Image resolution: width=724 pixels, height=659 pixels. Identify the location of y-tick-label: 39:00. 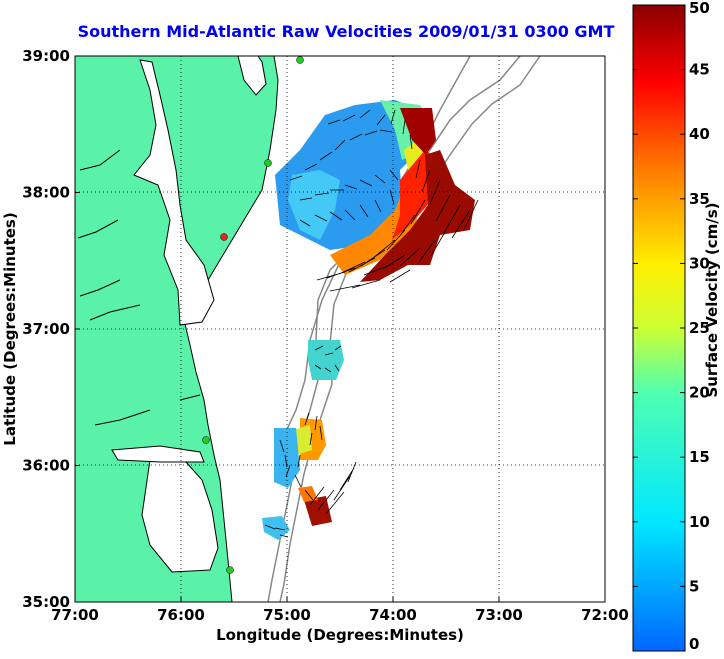
(46, 56).